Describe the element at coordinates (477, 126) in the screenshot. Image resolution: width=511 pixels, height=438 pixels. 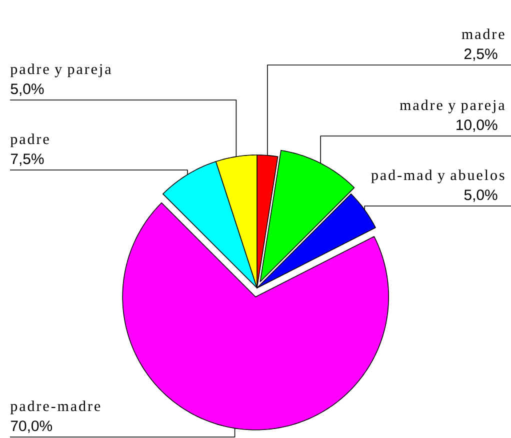
I see `data-label: 10,0%` at that location.